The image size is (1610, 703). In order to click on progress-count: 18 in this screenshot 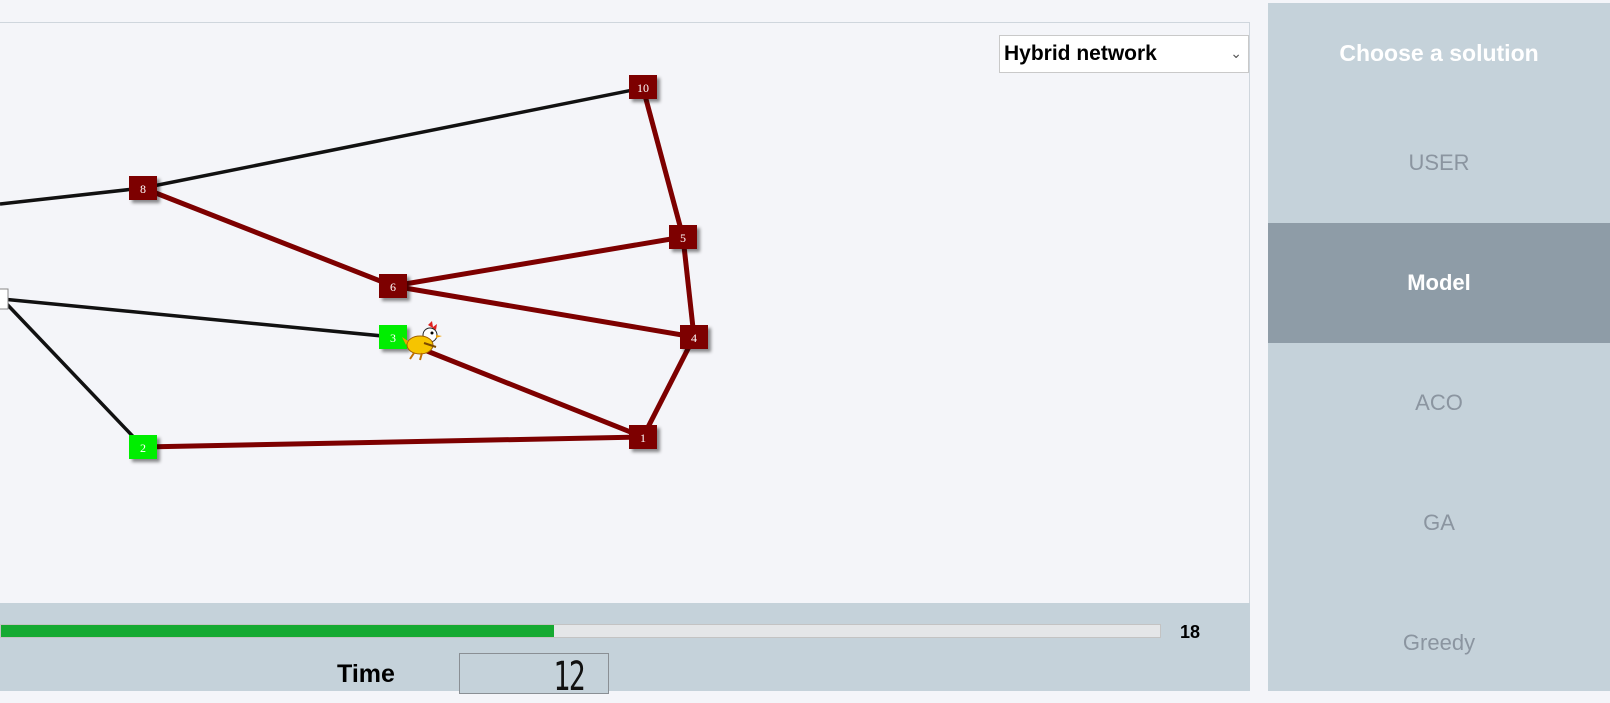, I will do `click(1190, 632)`.